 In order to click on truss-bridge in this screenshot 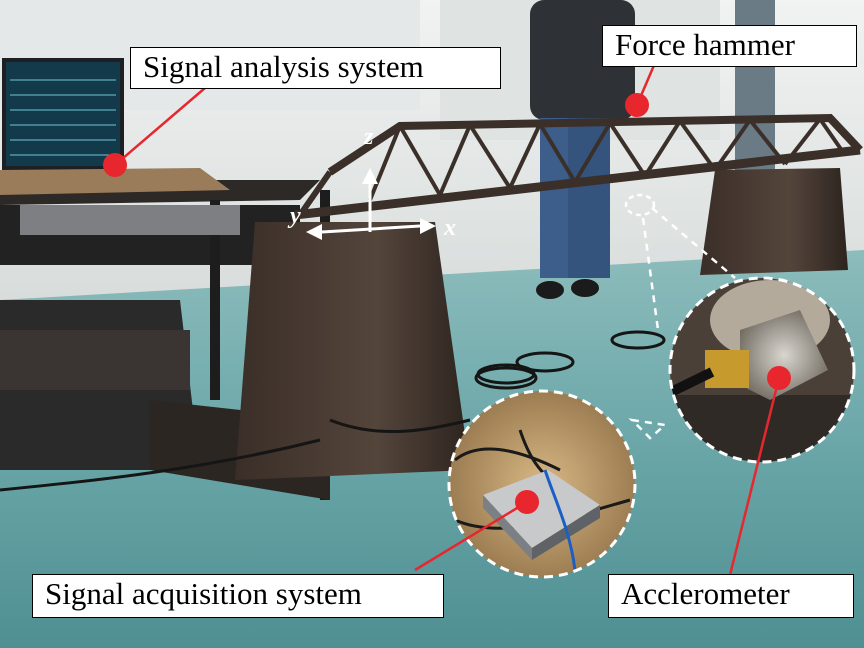, I will do `click(578, 166)`.